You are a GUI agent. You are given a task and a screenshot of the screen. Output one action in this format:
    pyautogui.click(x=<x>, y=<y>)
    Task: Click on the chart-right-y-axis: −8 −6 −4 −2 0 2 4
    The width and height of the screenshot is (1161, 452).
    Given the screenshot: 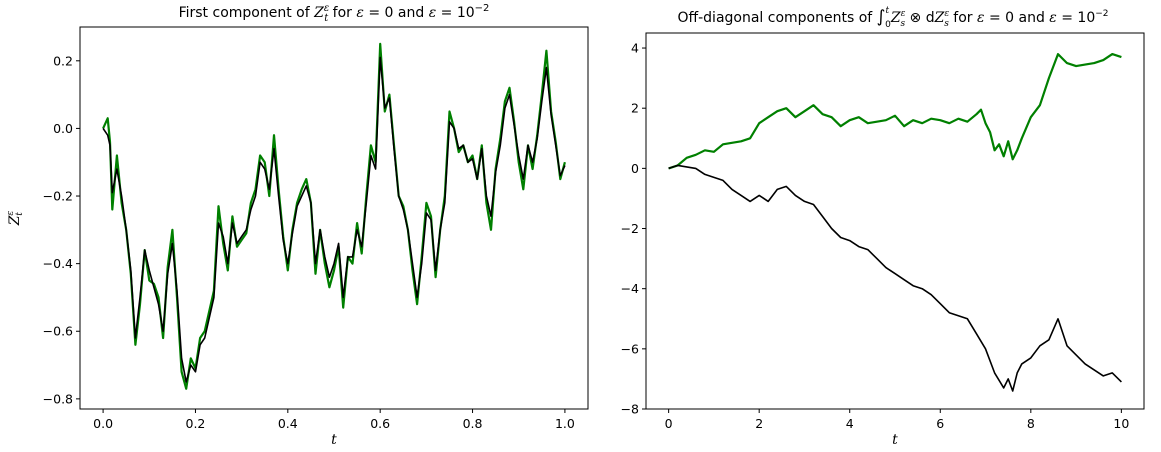 What is the action you would take?
    pyautogui.click(x=633, y=229)
    